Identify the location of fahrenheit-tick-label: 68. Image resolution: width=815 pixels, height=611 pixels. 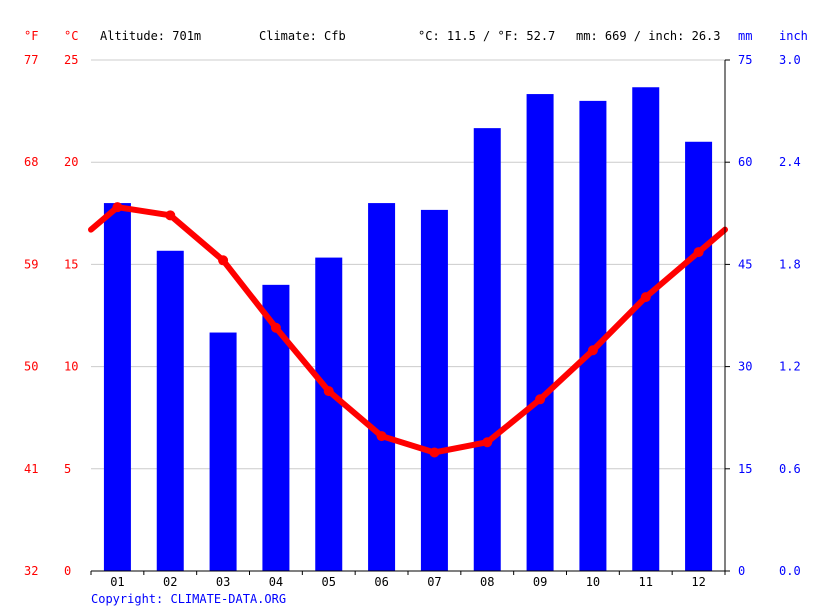
(31, 162).